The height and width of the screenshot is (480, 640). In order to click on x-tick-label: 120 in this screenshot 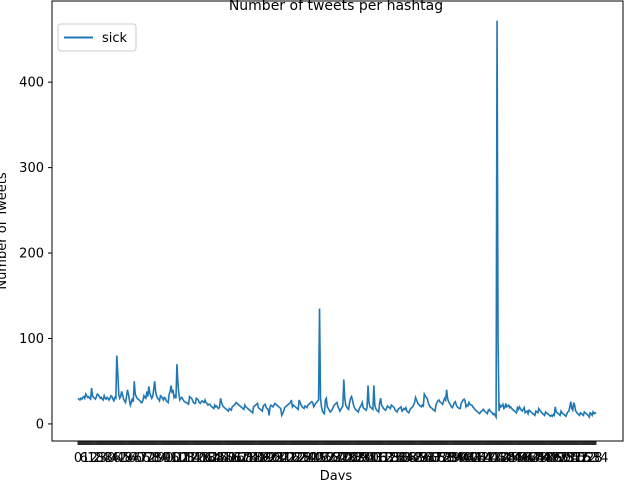, I will do `click(194, 458)`.